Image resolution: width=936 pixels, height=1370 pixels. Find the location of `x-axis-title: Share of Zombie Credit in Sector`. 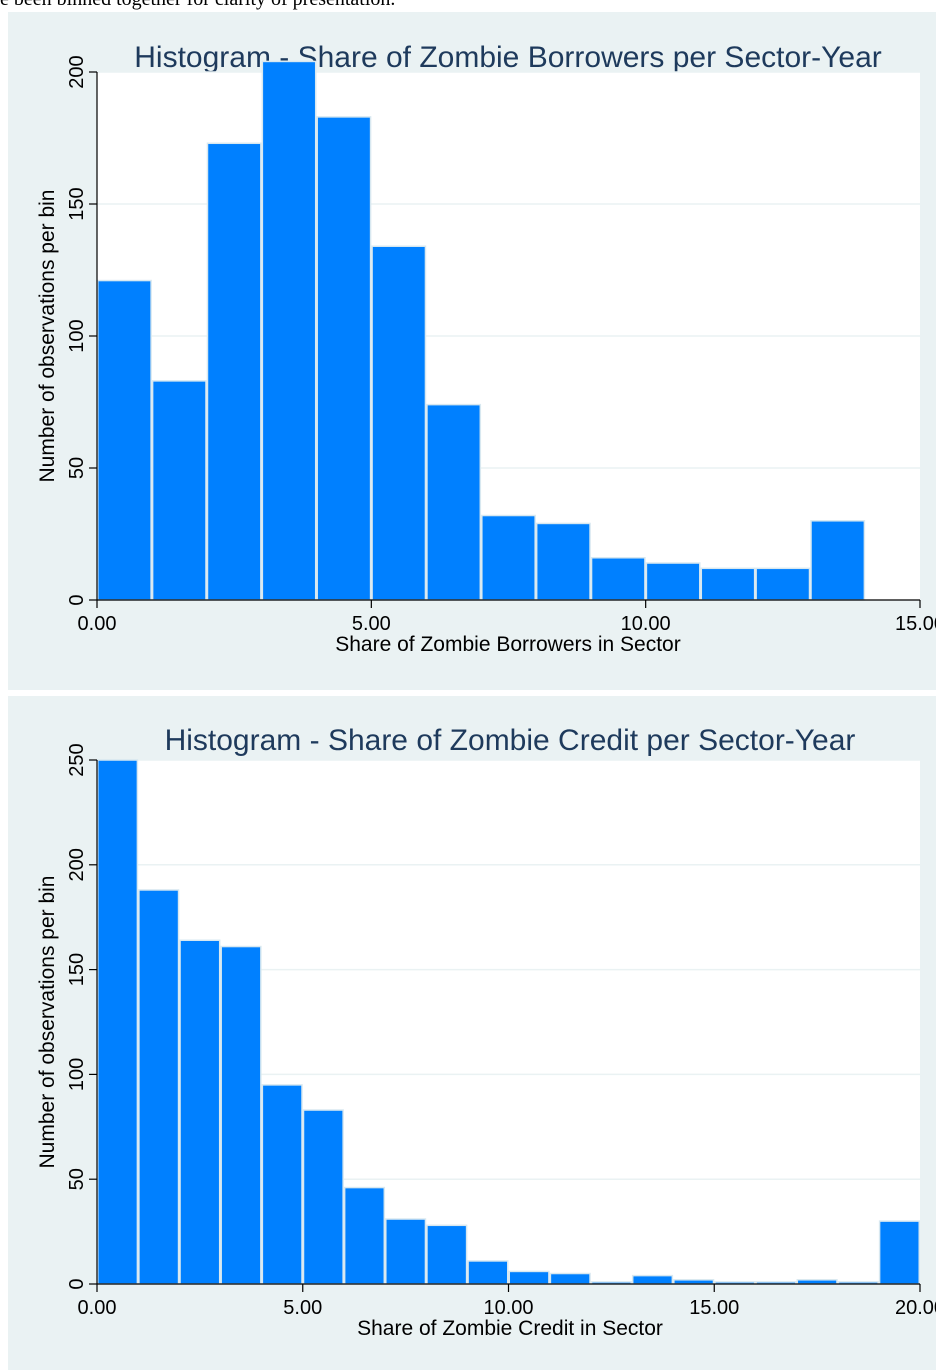

x-axis-title: Share of Zombie Credit in Sector is located at coordinates (510, 1328).